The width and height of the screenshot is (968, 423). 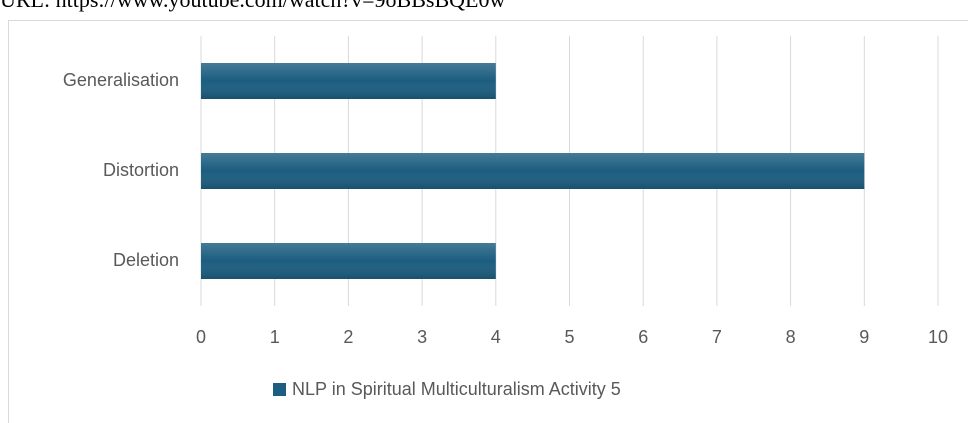 What do you see at coordinates (938, 337) in the screenshot?
I see `x-tick-label: 10` at bounding box center [938, 337].